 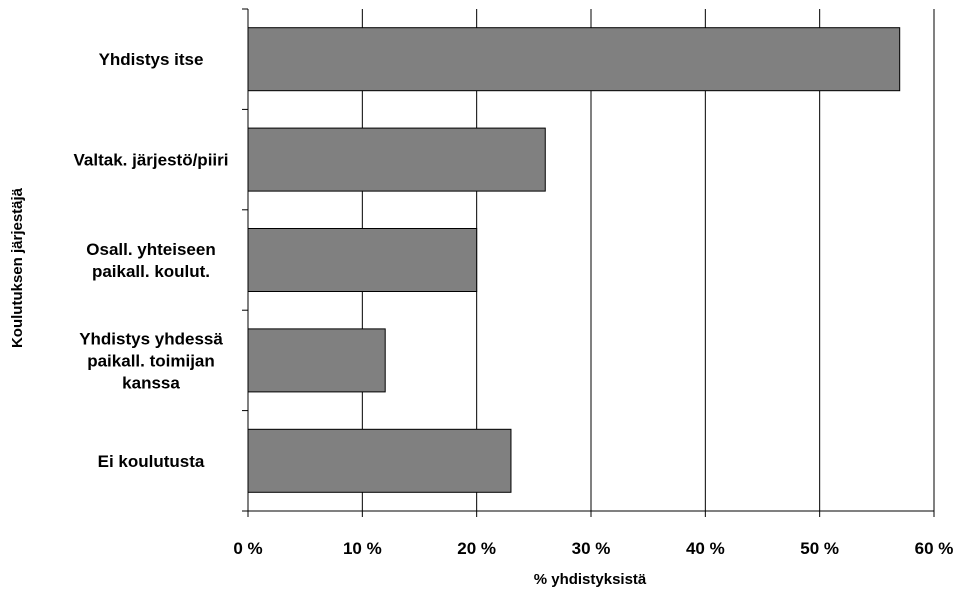 I want to click on x-tick-label: 50 %, so click(x=819, y=548).